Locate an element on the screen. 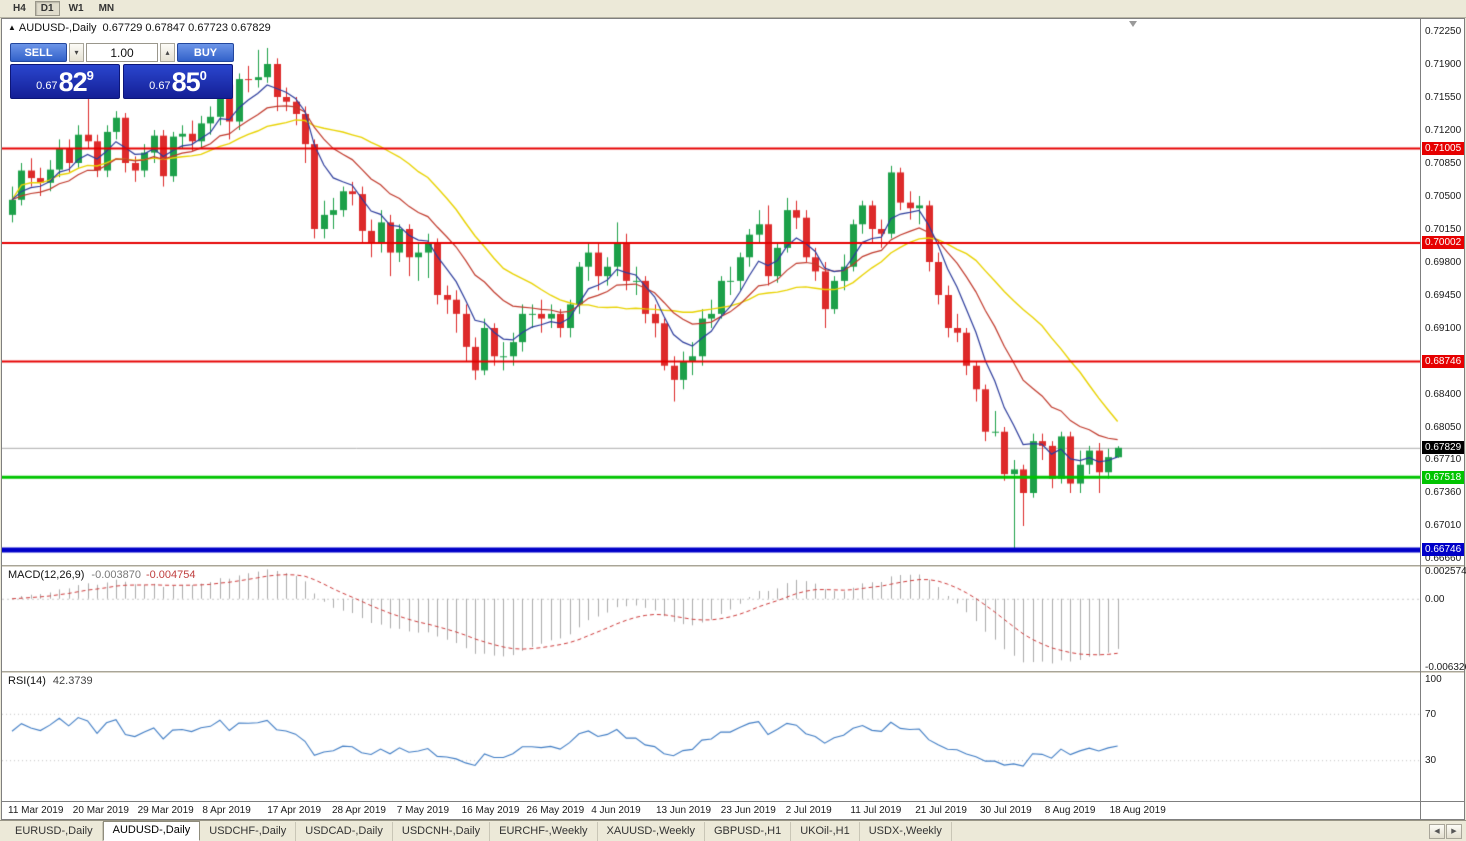  macd-pane: MACD(12,26,9) -0.003870 -0.004754 is located at coordinates (711, 619).